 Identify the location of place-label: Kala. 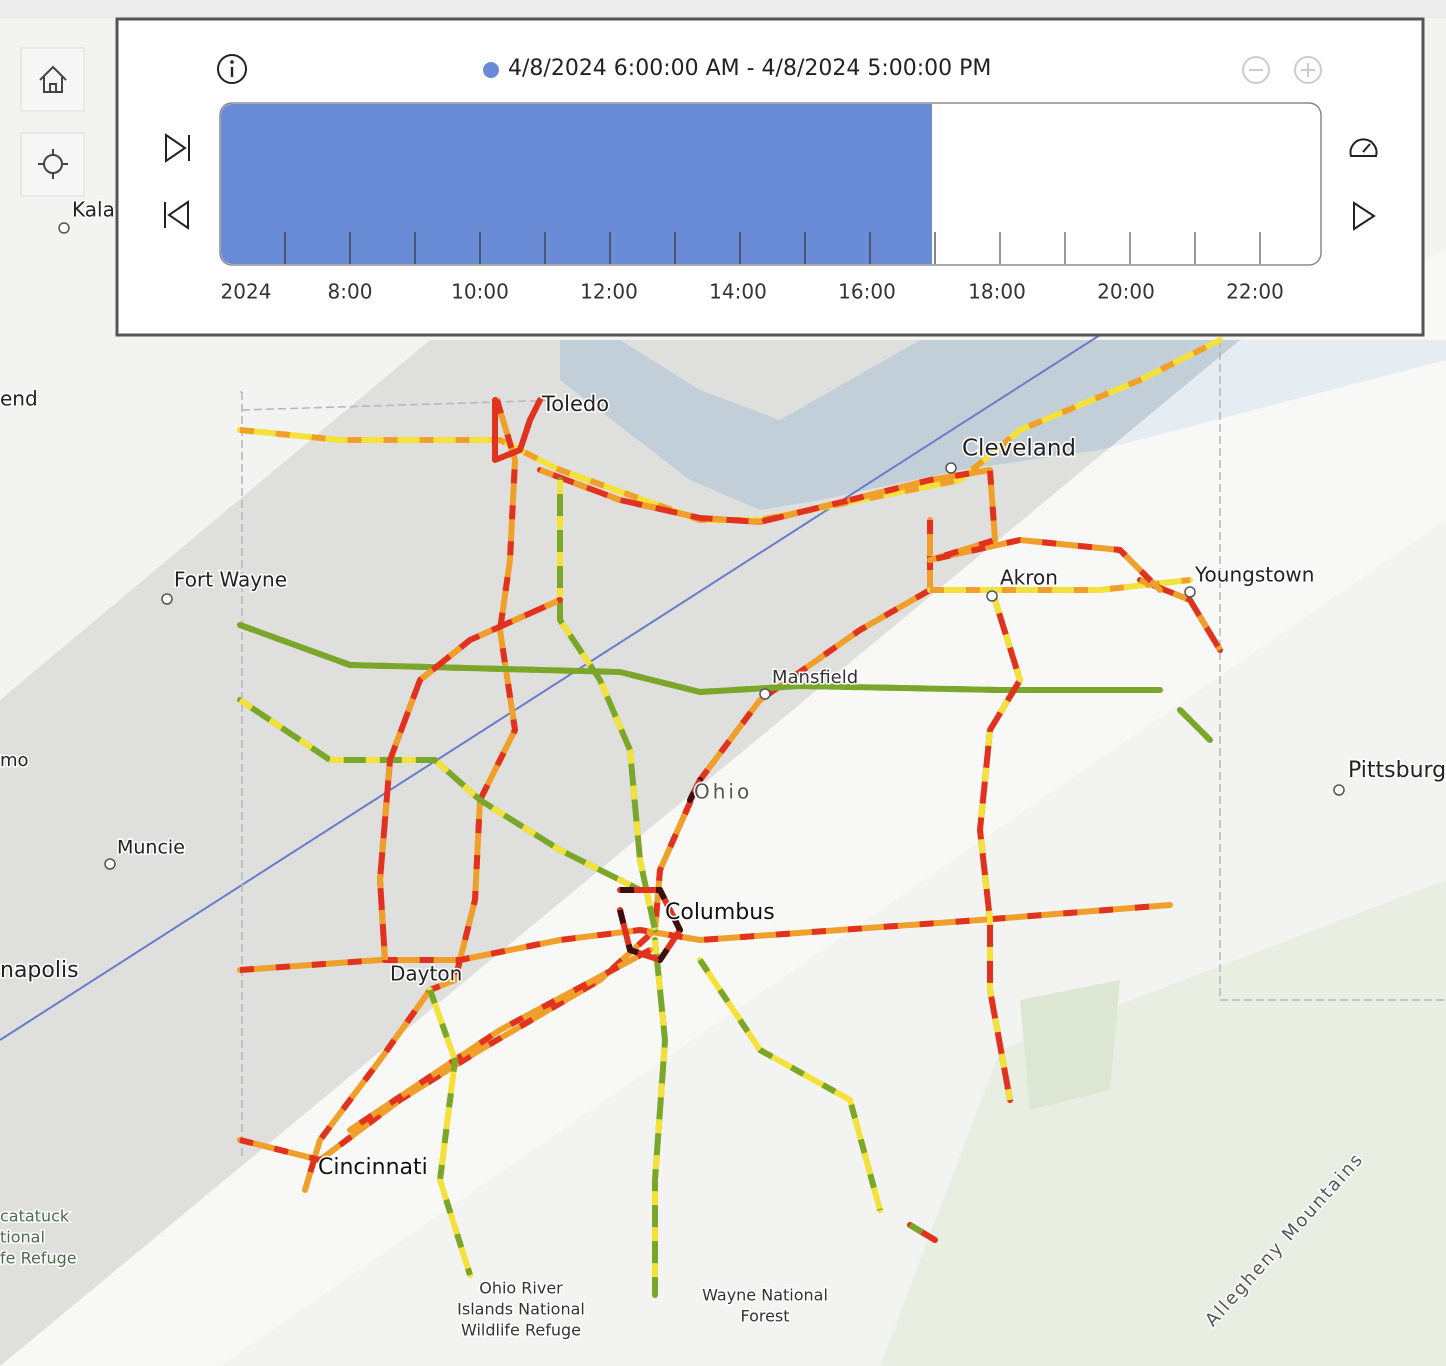
(93, 210).